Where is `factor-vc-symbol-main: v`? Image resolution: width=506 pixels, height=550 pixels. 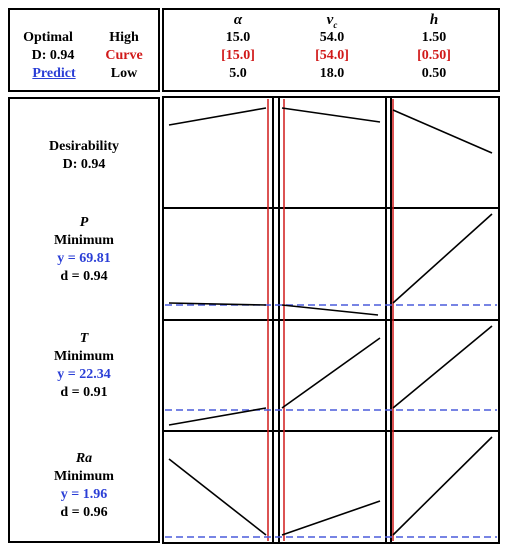
factor-vc-symbol-main: v is located at coordinates (330, 20).